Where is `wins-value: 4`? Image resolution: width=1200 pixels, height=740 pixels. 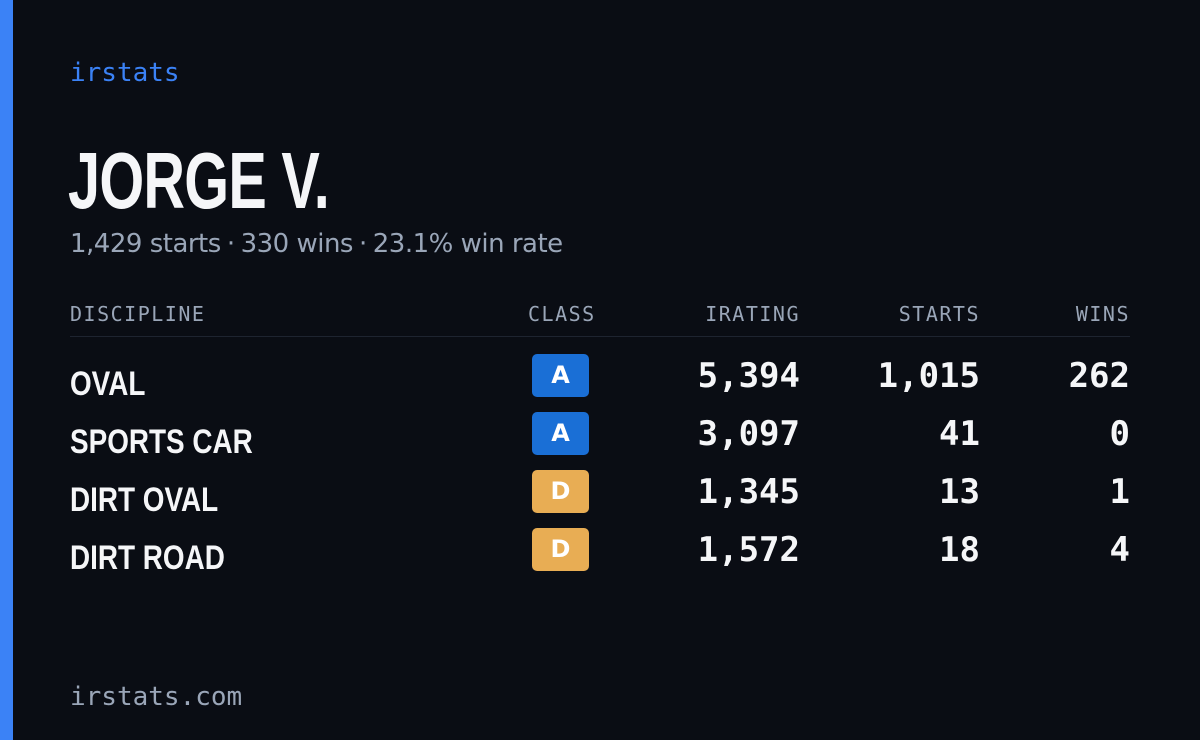
wins-value: 4 is located at coordinates (1119, 550).